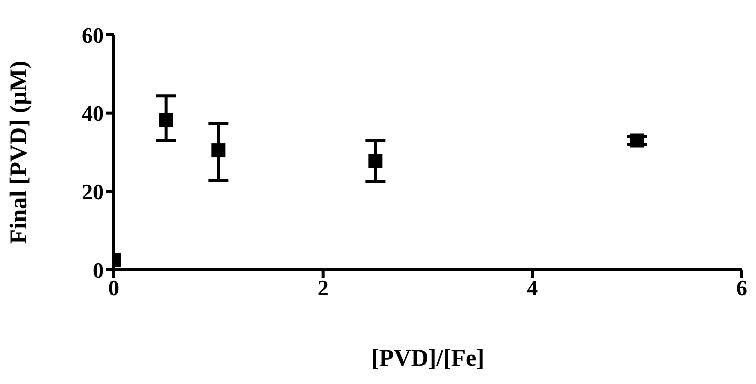  What do you see at coordinates (532, 288) in the screenshot?
I see `x-tick-label: 4` at bounding box center [532, 288].